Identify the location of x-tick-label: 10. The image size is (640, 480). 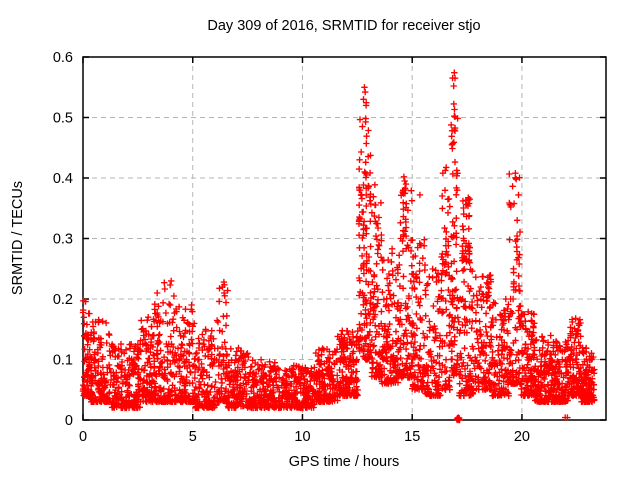
(302, 437).